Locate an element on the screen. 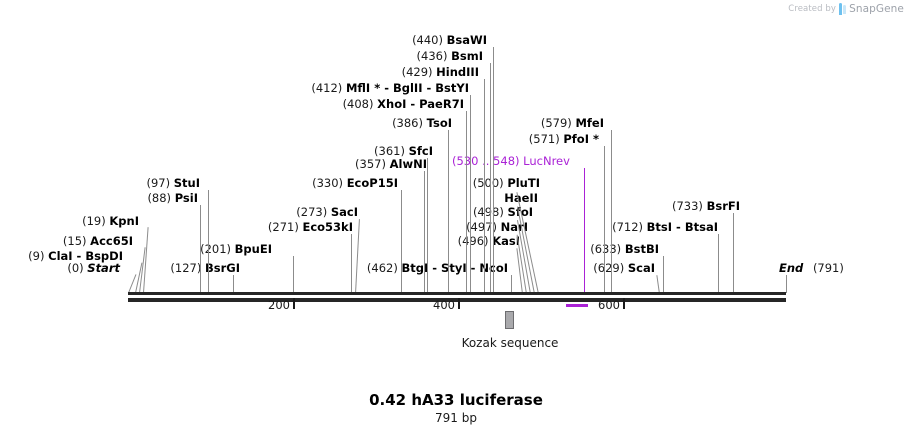 The width and height of the screenshot is (912, 430). leader-line-bpuei is located at coordinates (293, 274).